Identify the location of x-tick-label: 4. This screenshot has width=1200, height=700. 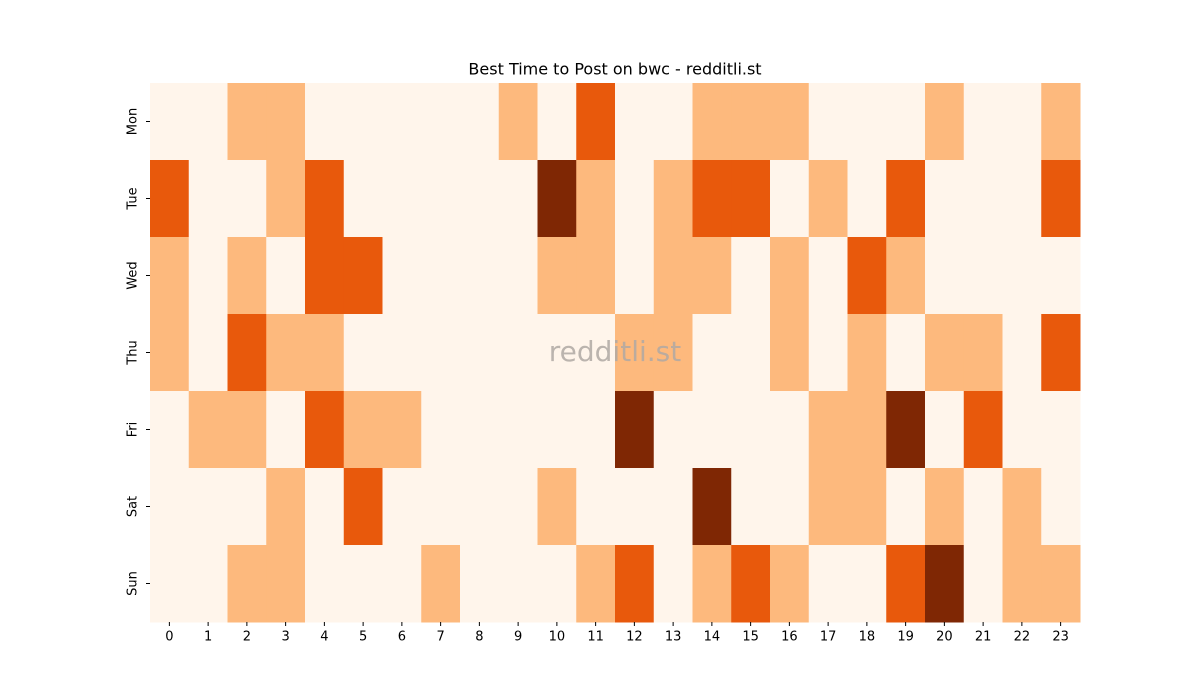
(324, 637).